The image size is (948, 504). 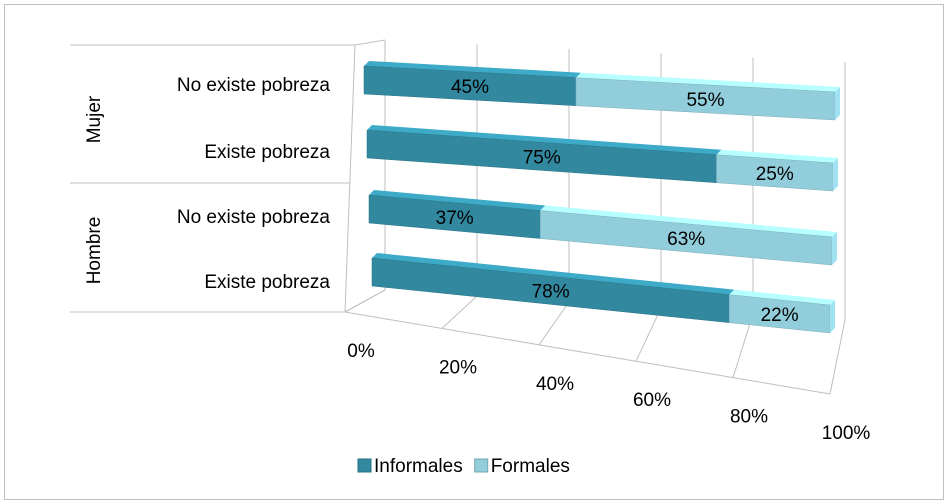 What do you see at coordinates (530, 466) in the screenshot?
I see `legend-label: Formales` at bounding box center [530, 466].